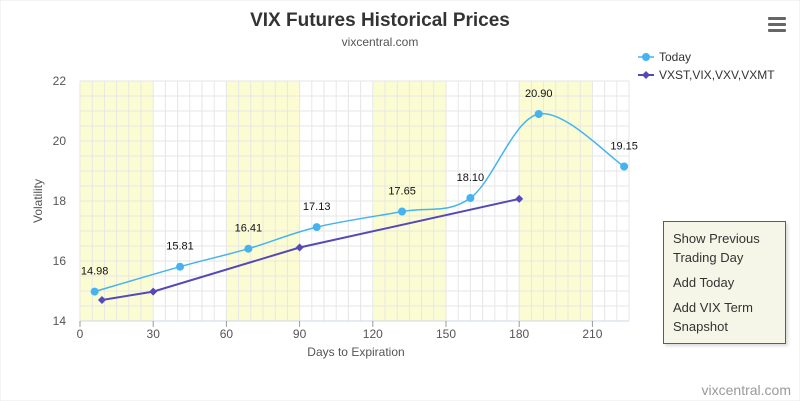 The image size is (800, 401). Describe the element at coordinates (539, 94) in the screenshot. I see `data-label: 20.90` at that location.